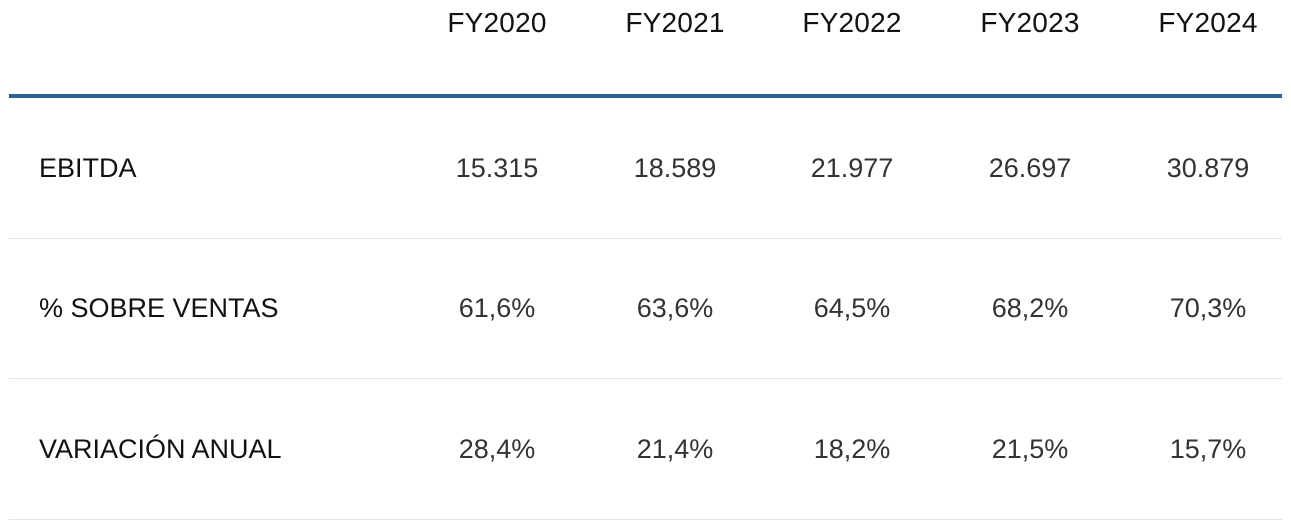 The height and width of the screenshot is (526, 1291). What do you see at coordinates (852, 22) in the screenshot?
I see `column-header-fy2022: FY2022` at bounding box center [852, 22].